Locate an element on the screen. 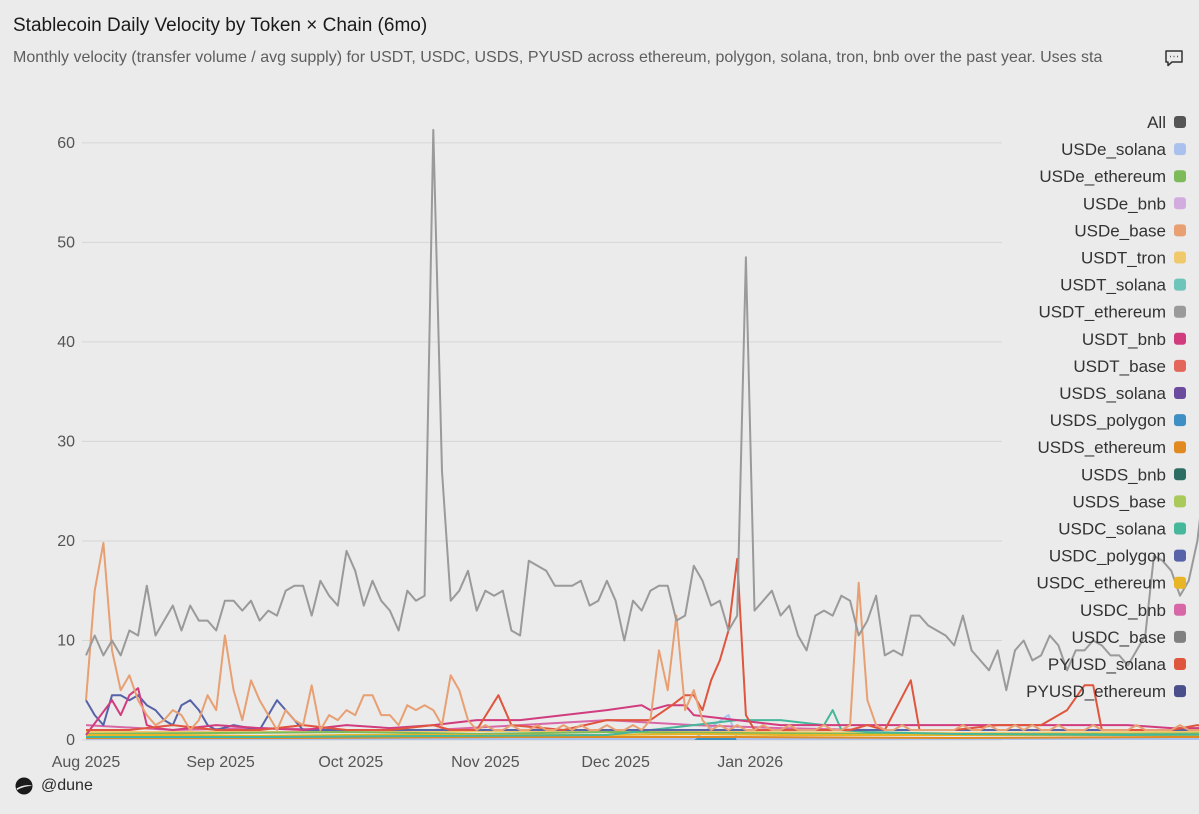 The image size is (1199, 814). legend-label: PYUSD_ethereum is located at coordinates (1096, 691).